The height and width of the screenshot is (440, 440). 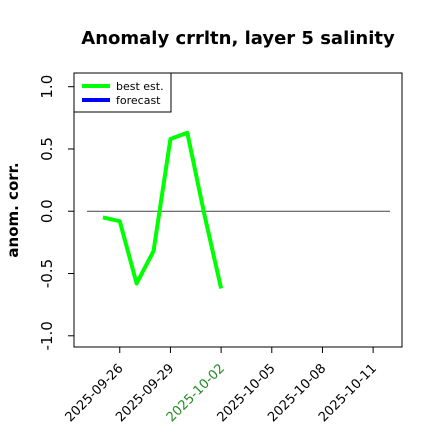 I want to click on legend-label: forecast, so click(x=138, y=100).